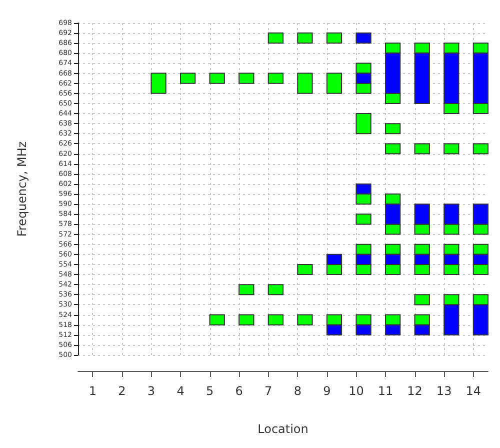  What do you see at coordinates (444, 391) in the screenshot?
I see `x-tick-label: 13` at bounding box center [444, 391].